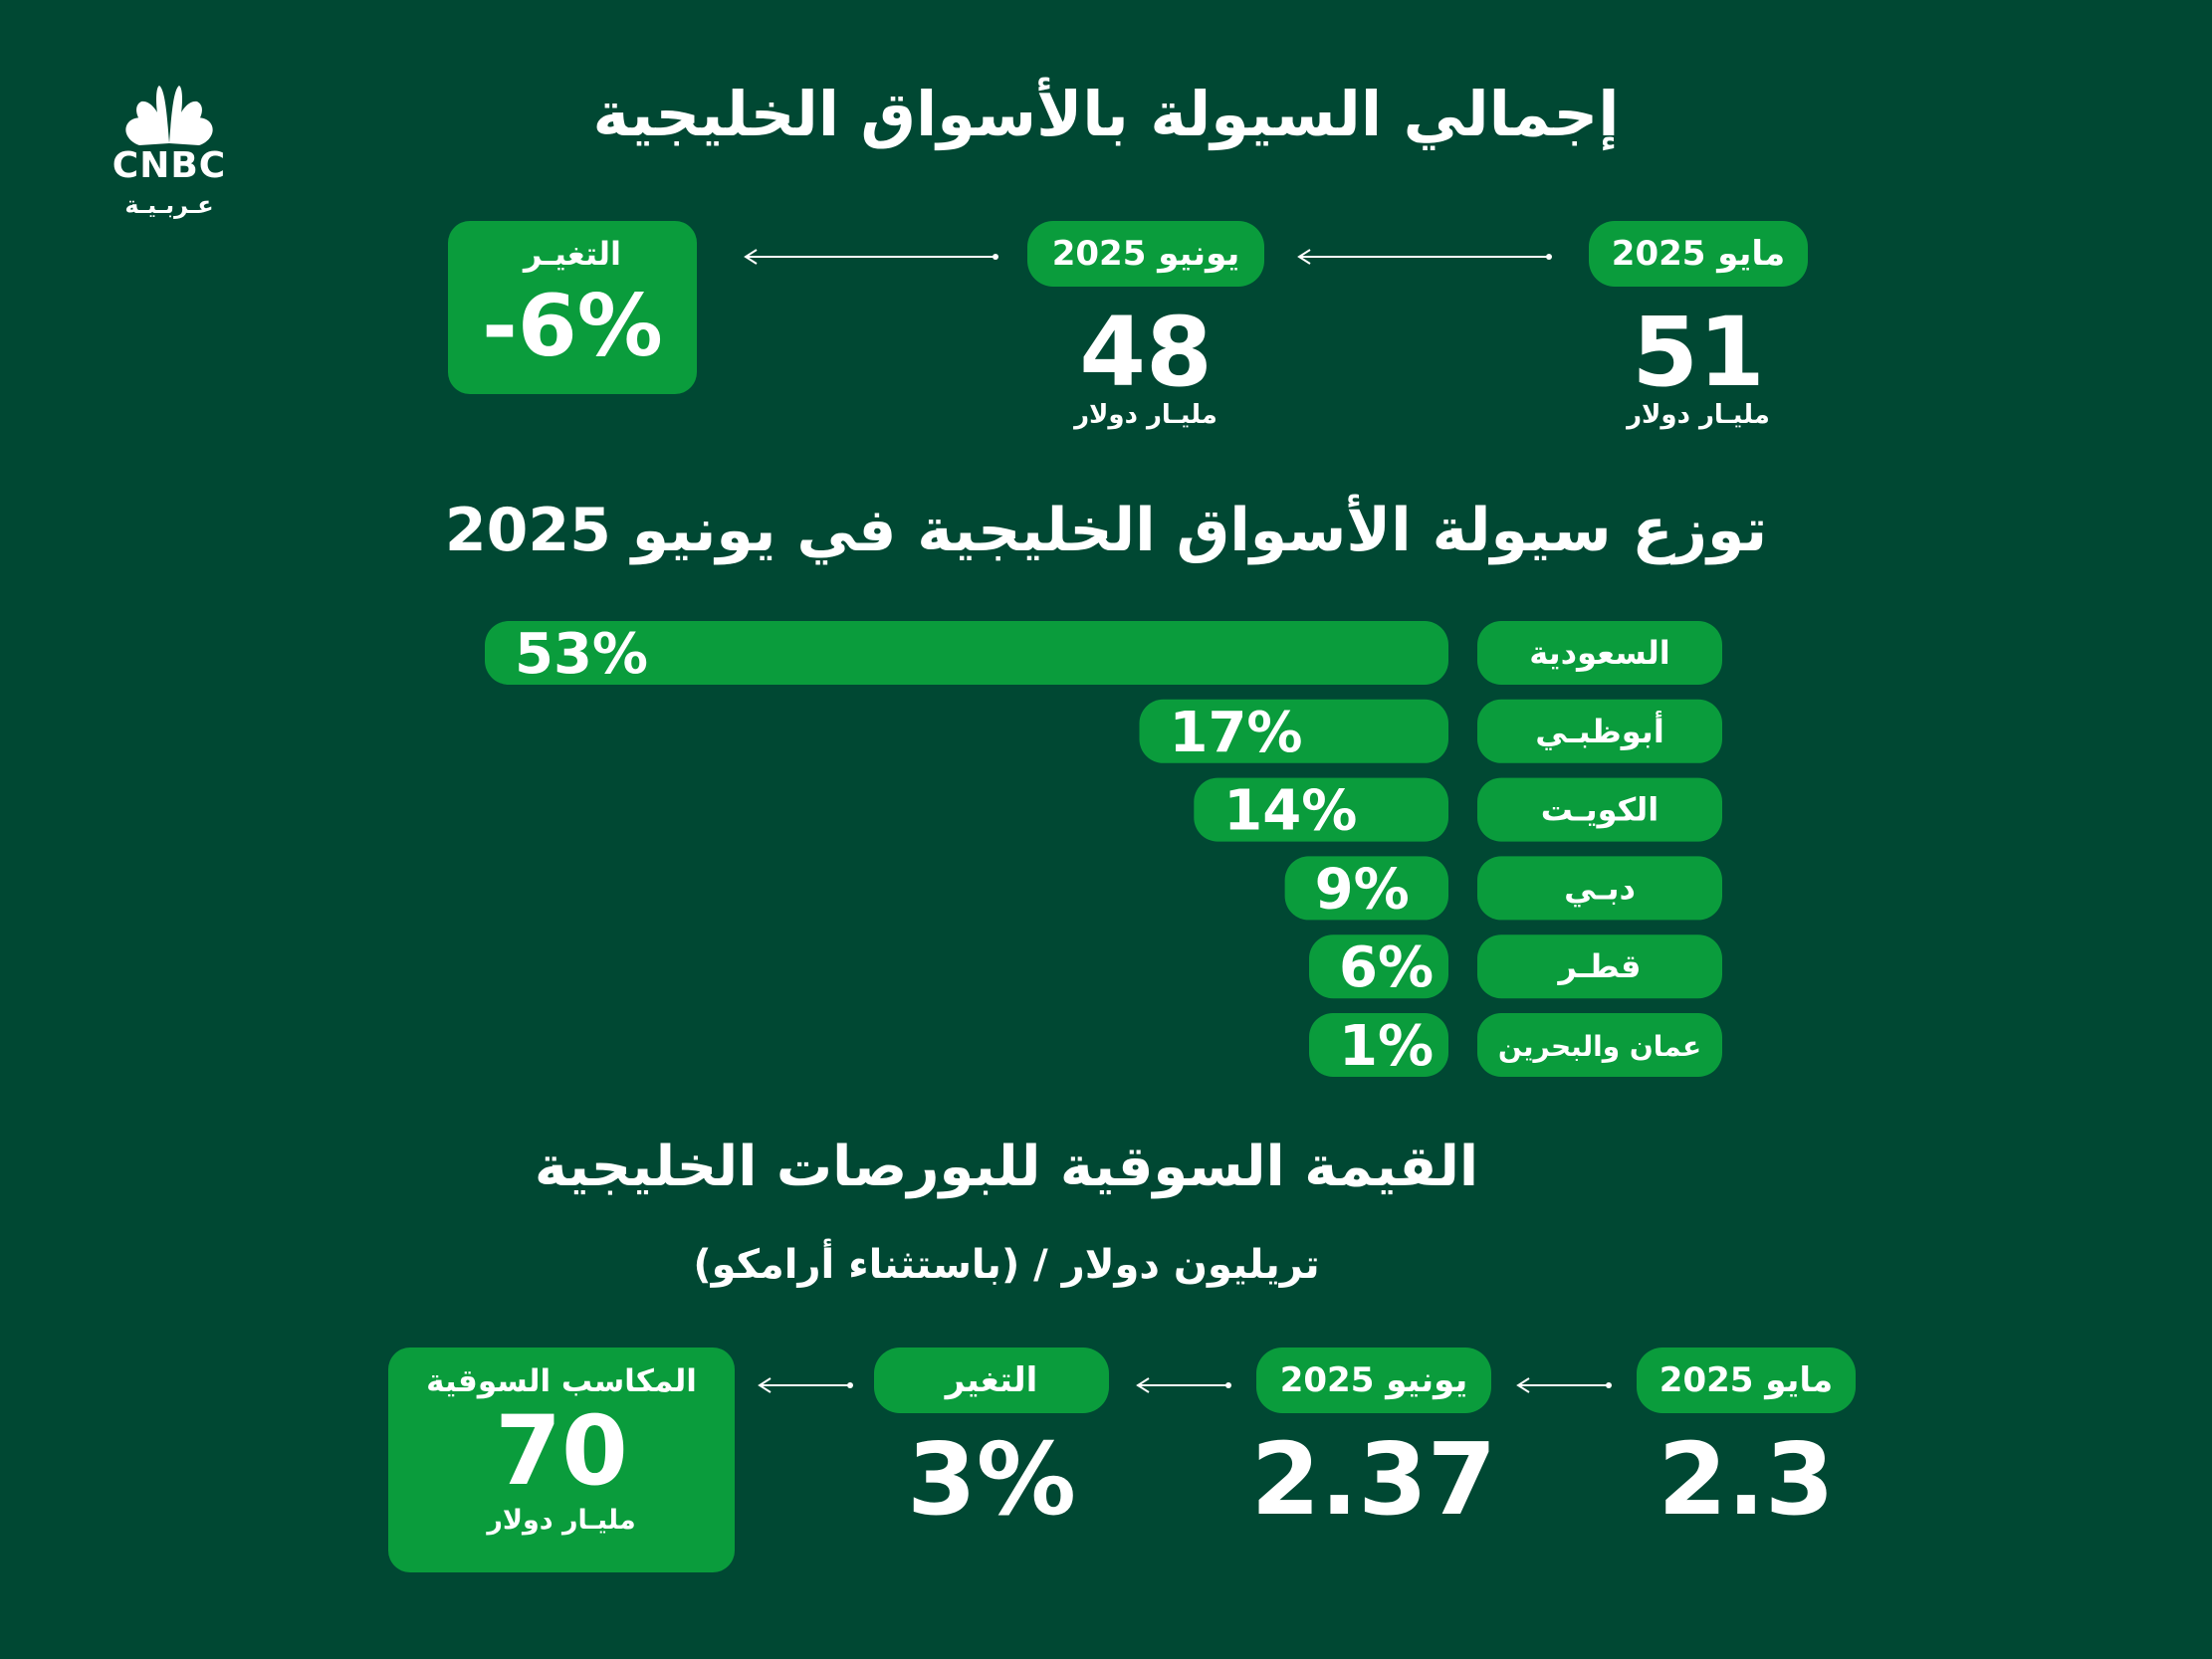  Describe the element at coordinates (169, 115) in the screenshot. I see `peacock-logo-icon` at that location.